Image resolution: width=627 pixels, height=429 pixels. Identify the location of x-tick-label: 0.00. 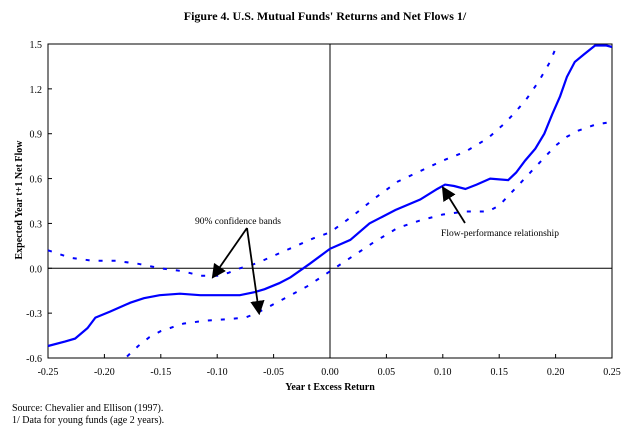
(330, 372).